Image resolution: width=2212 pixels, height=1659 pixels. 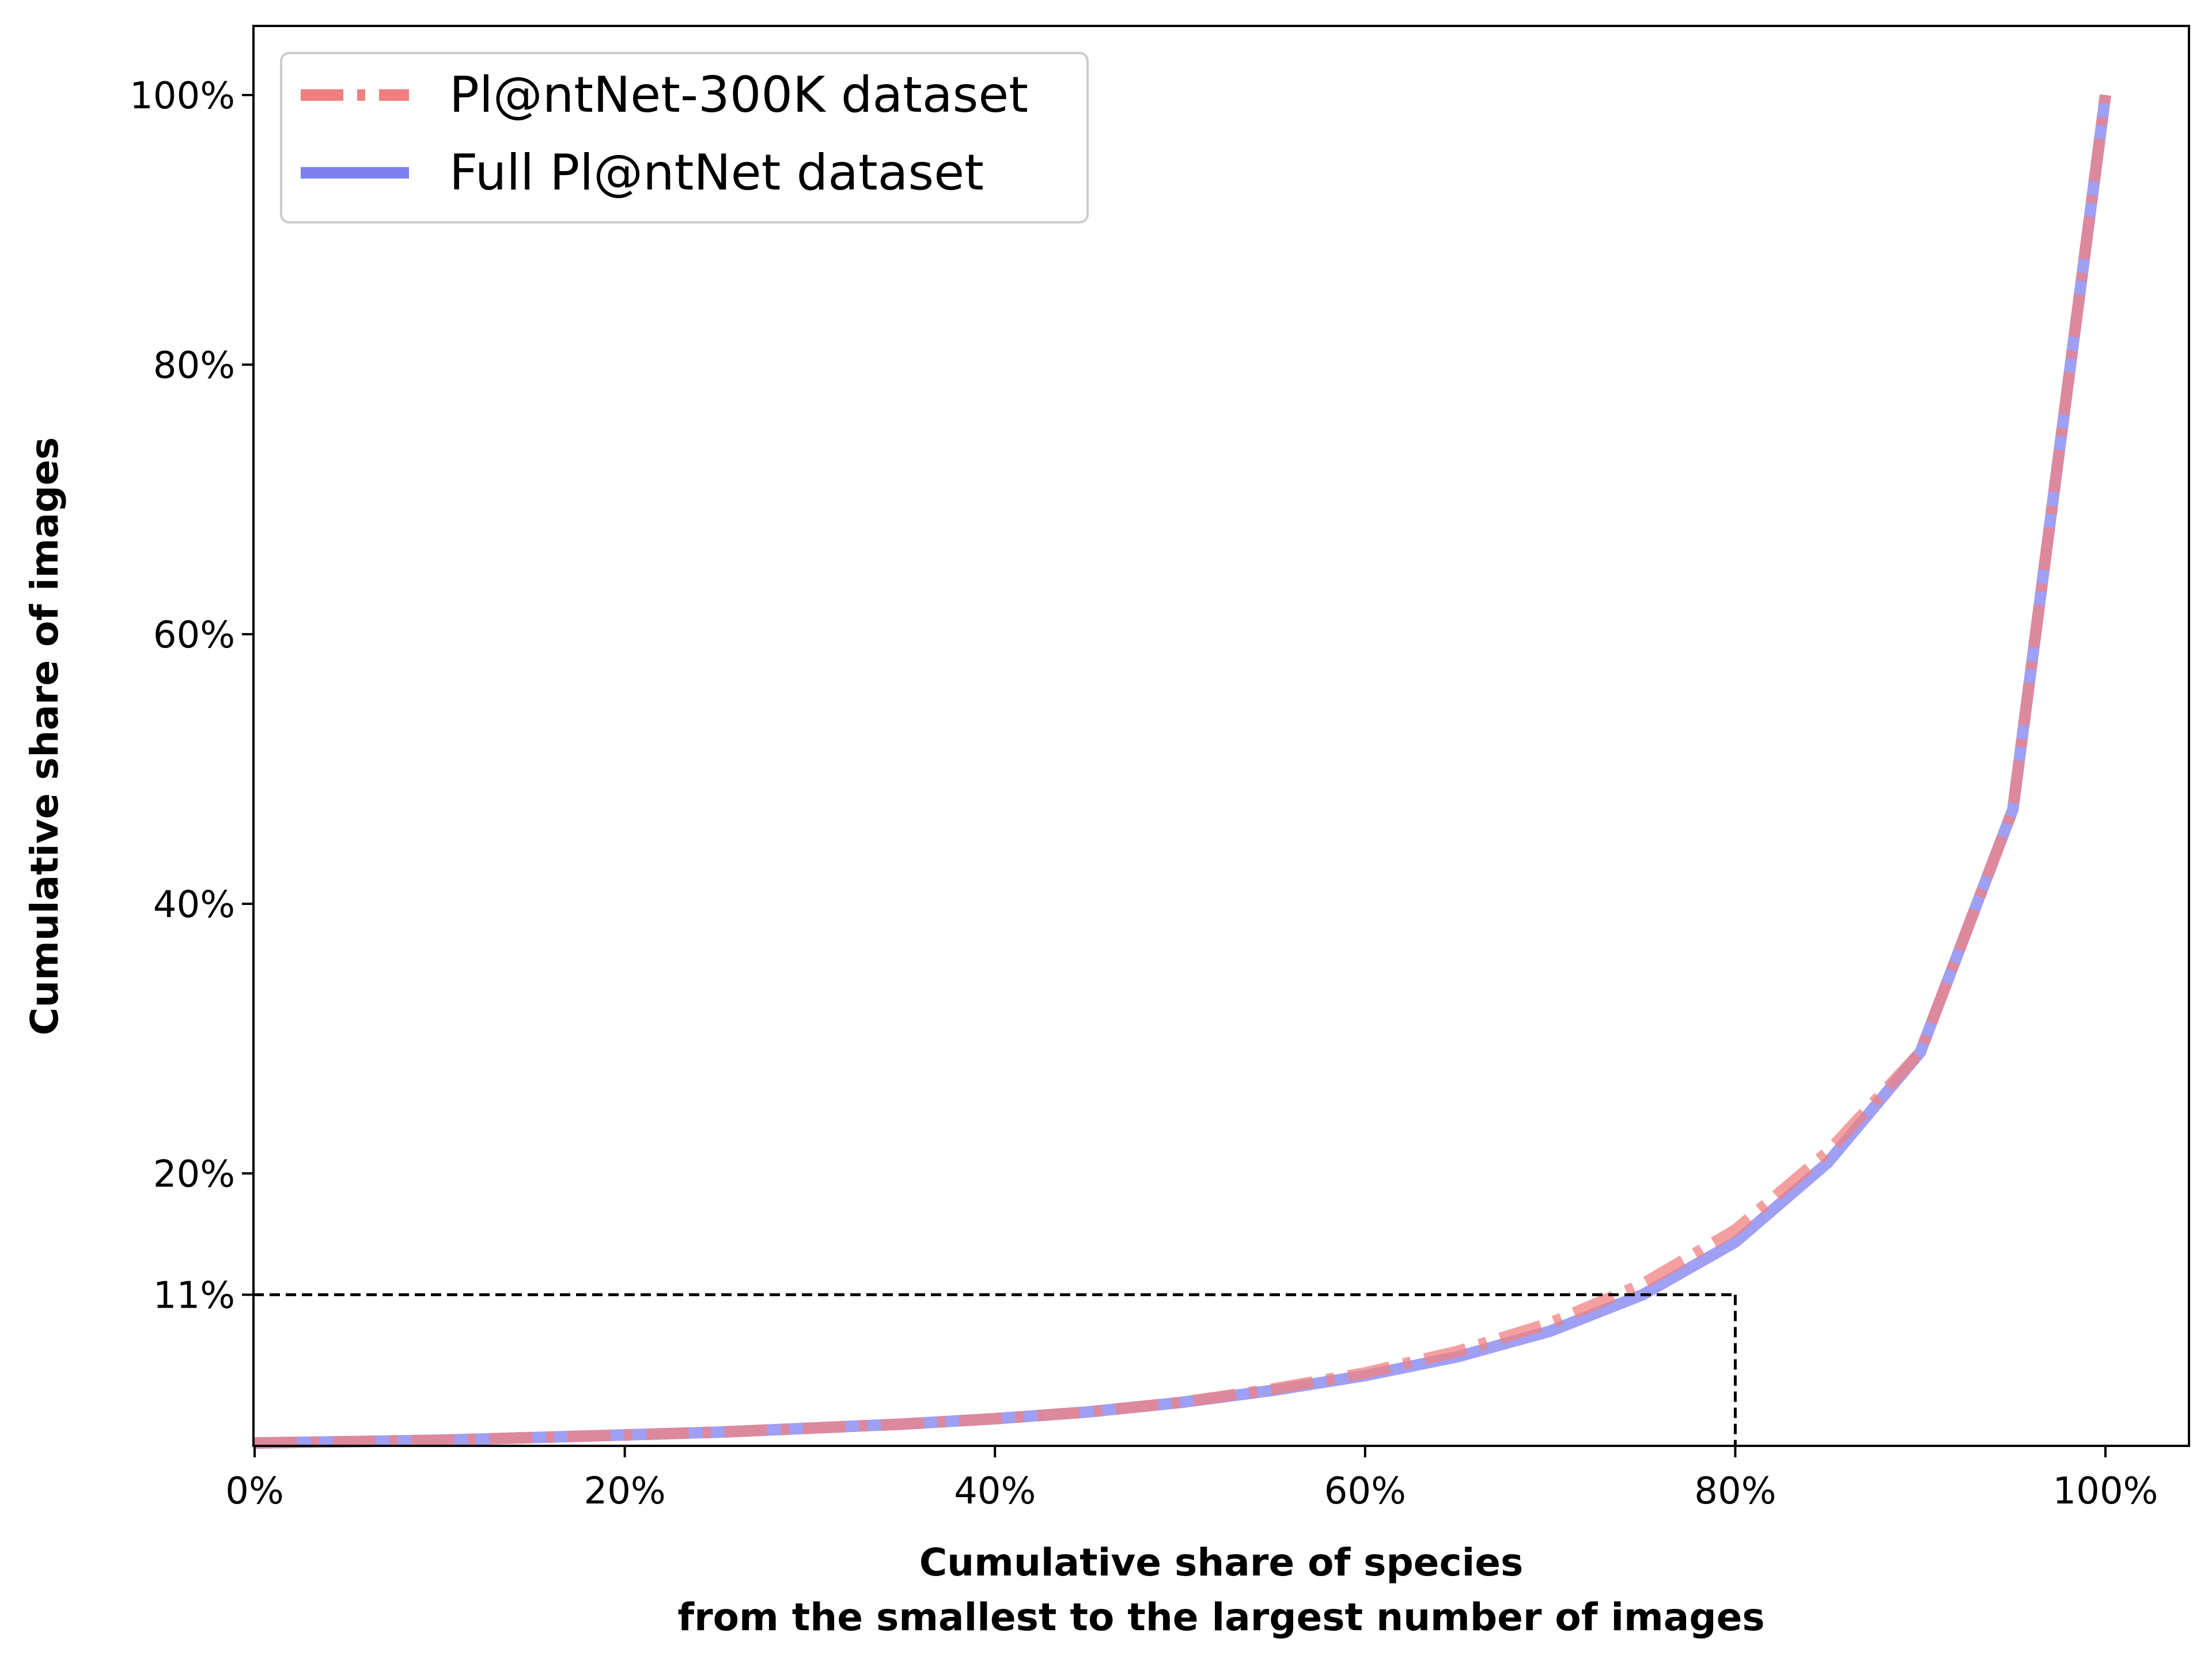 I want to click on x-tick-label: 40%, so click(x=995, y=1491).